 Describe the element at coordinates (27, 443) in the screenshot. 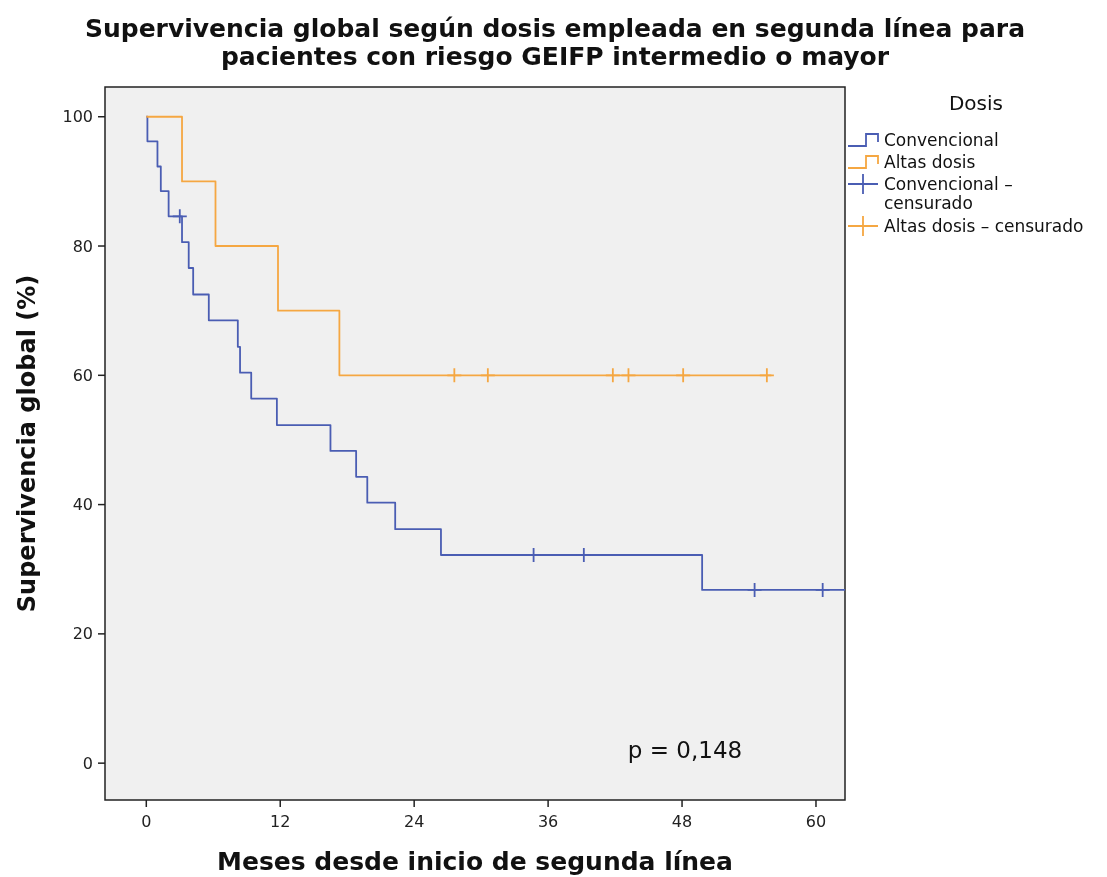

I see `y-axis-title: Supervivencia global (%)` at that location.